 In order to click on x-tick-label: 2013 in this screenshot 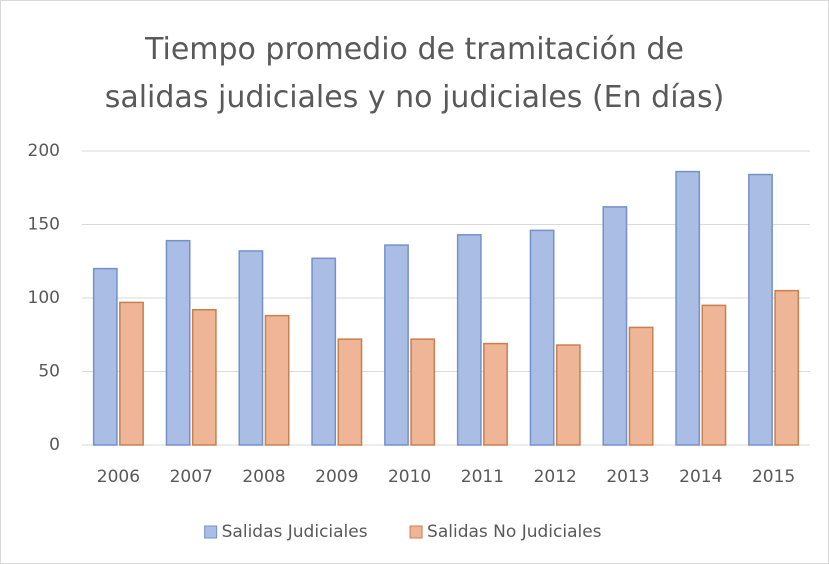, I will do `click(627, 477)`.